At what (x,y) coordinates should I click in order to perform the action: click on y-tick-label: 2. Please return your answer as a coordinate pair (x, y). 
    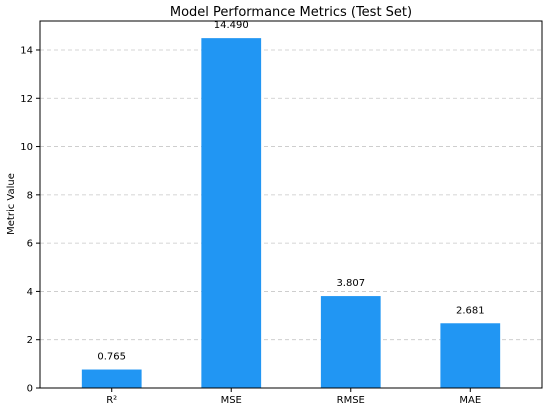
    Looking at the image, I should click on (30, 340).